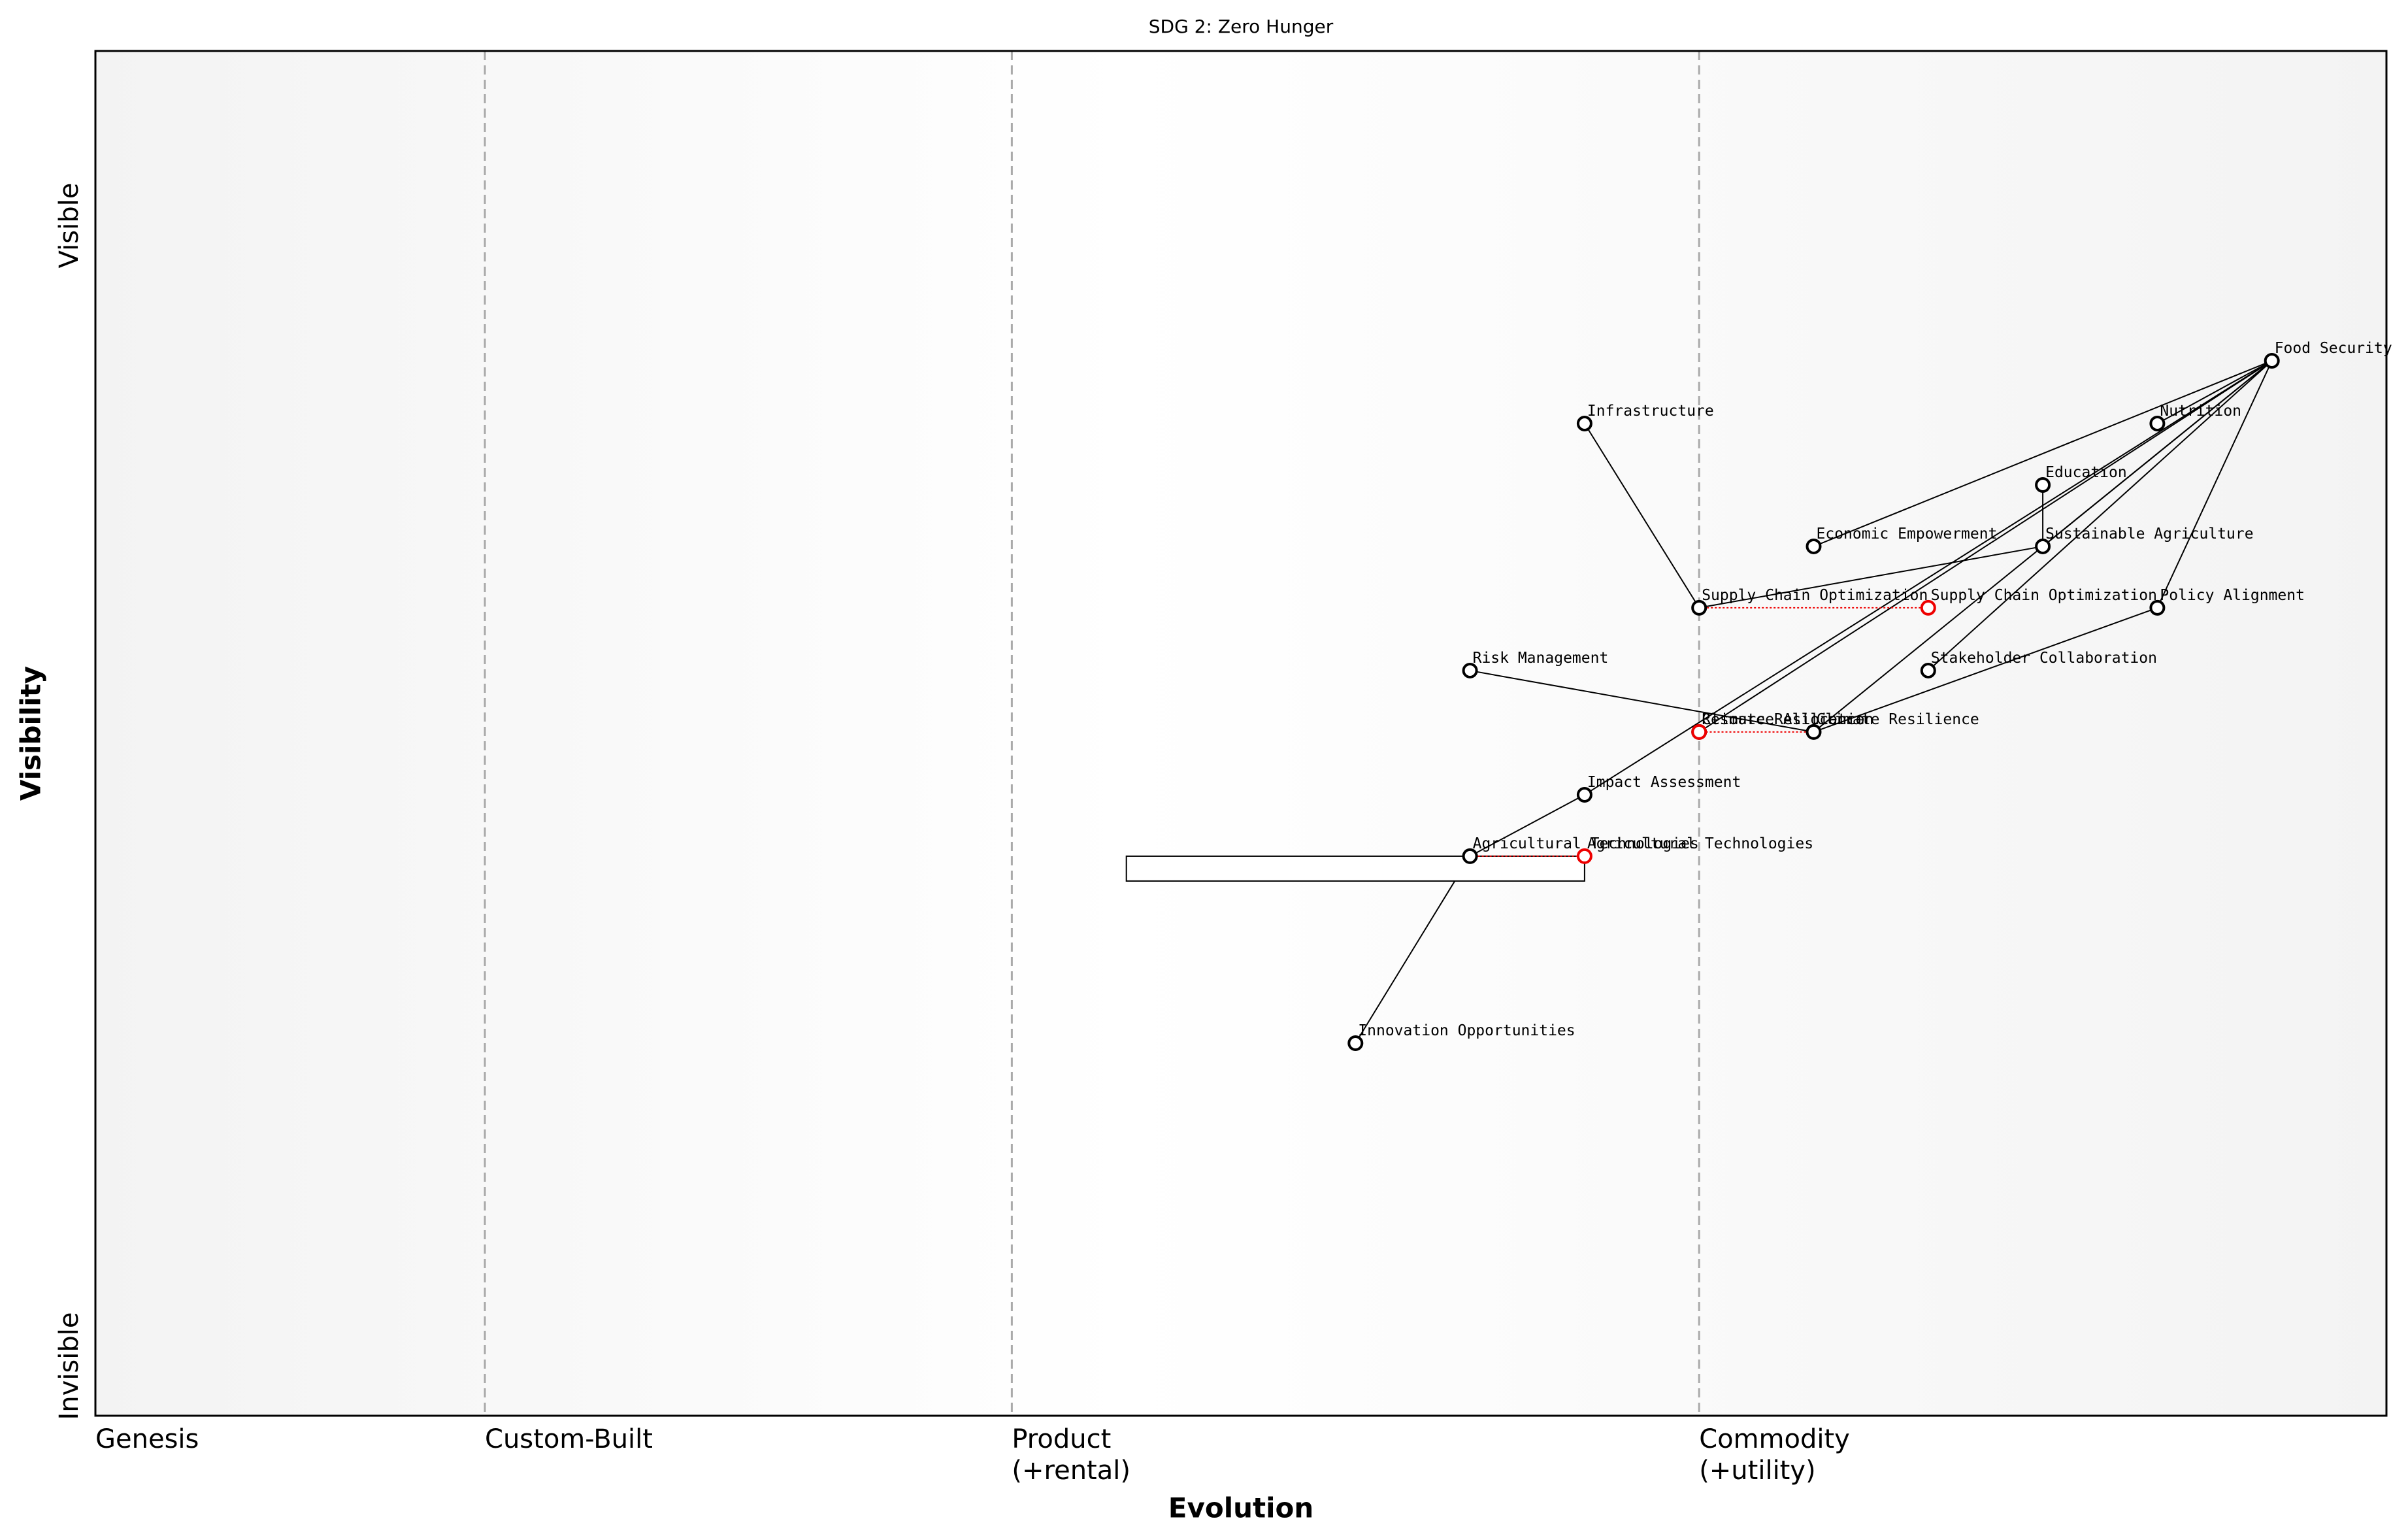 The height and width of the screenshot is (1536, 2408). What do you see at coordinates (1061, 1439) in the screenshot?
I see `stage-label: Product` at bounding box center [1061, 1439].